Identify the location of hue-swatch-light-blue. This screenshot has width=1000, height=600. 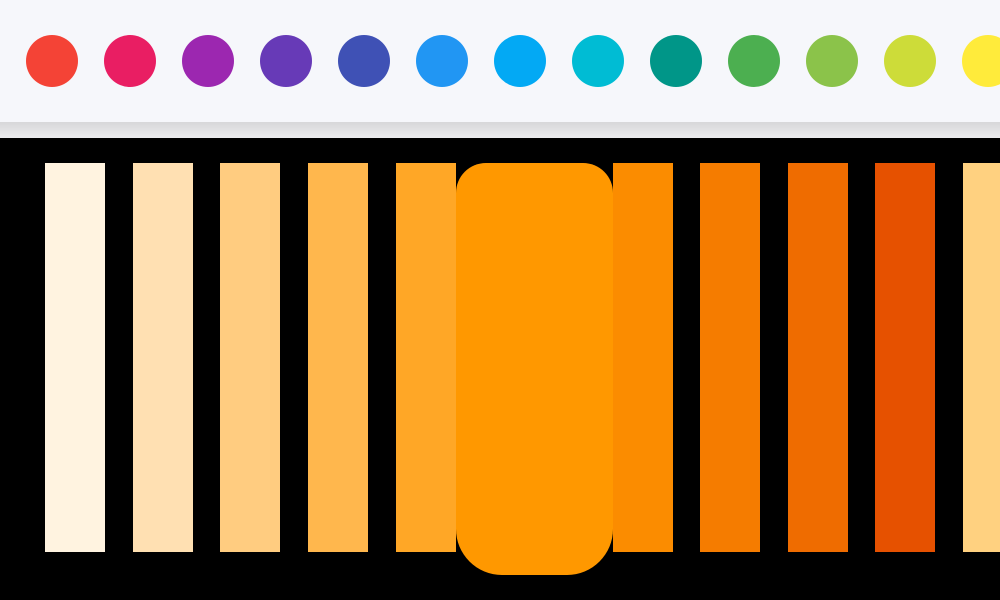
(520, 61).